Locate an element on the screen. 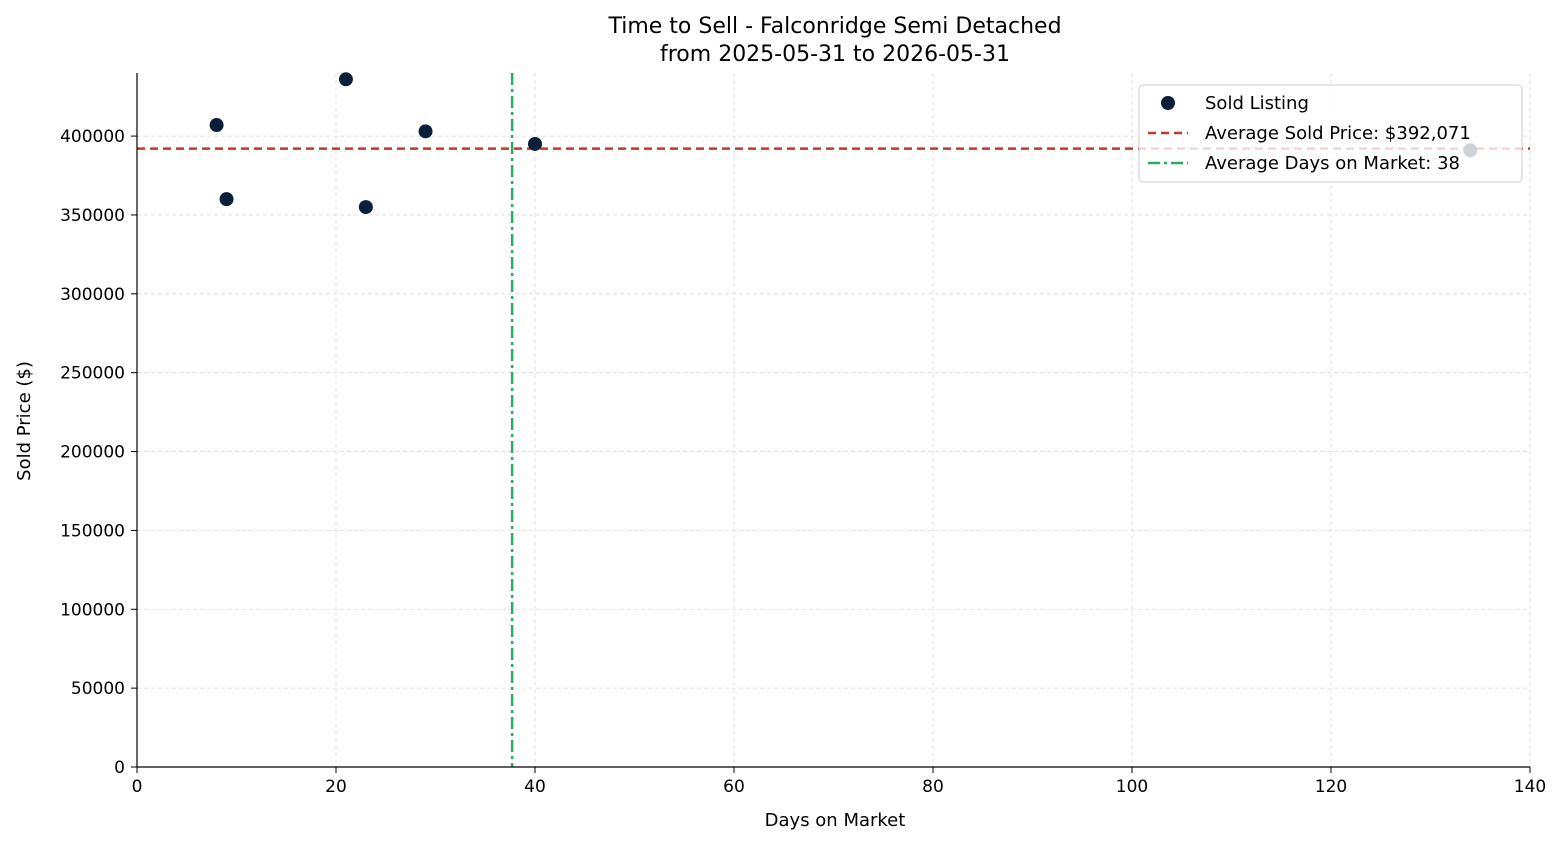 The width and height of the screenshot is (1564, 845). legend-label-sold-listing: Sold Listing is located at coordinates (1257, 103).